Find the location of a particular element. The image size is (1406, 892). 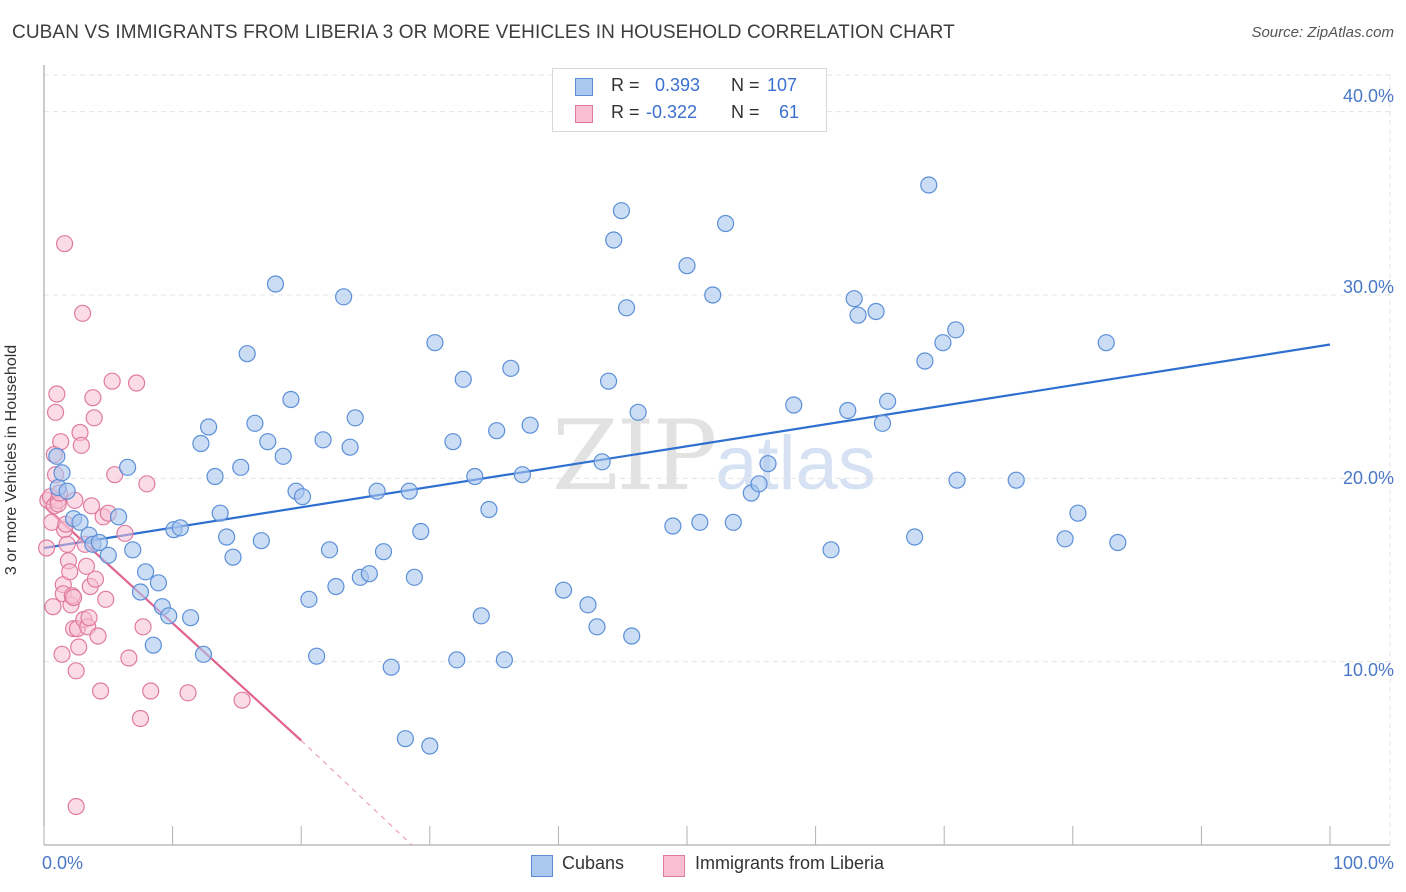

liberia-legend-swatch is located at coordinates (674, 866).